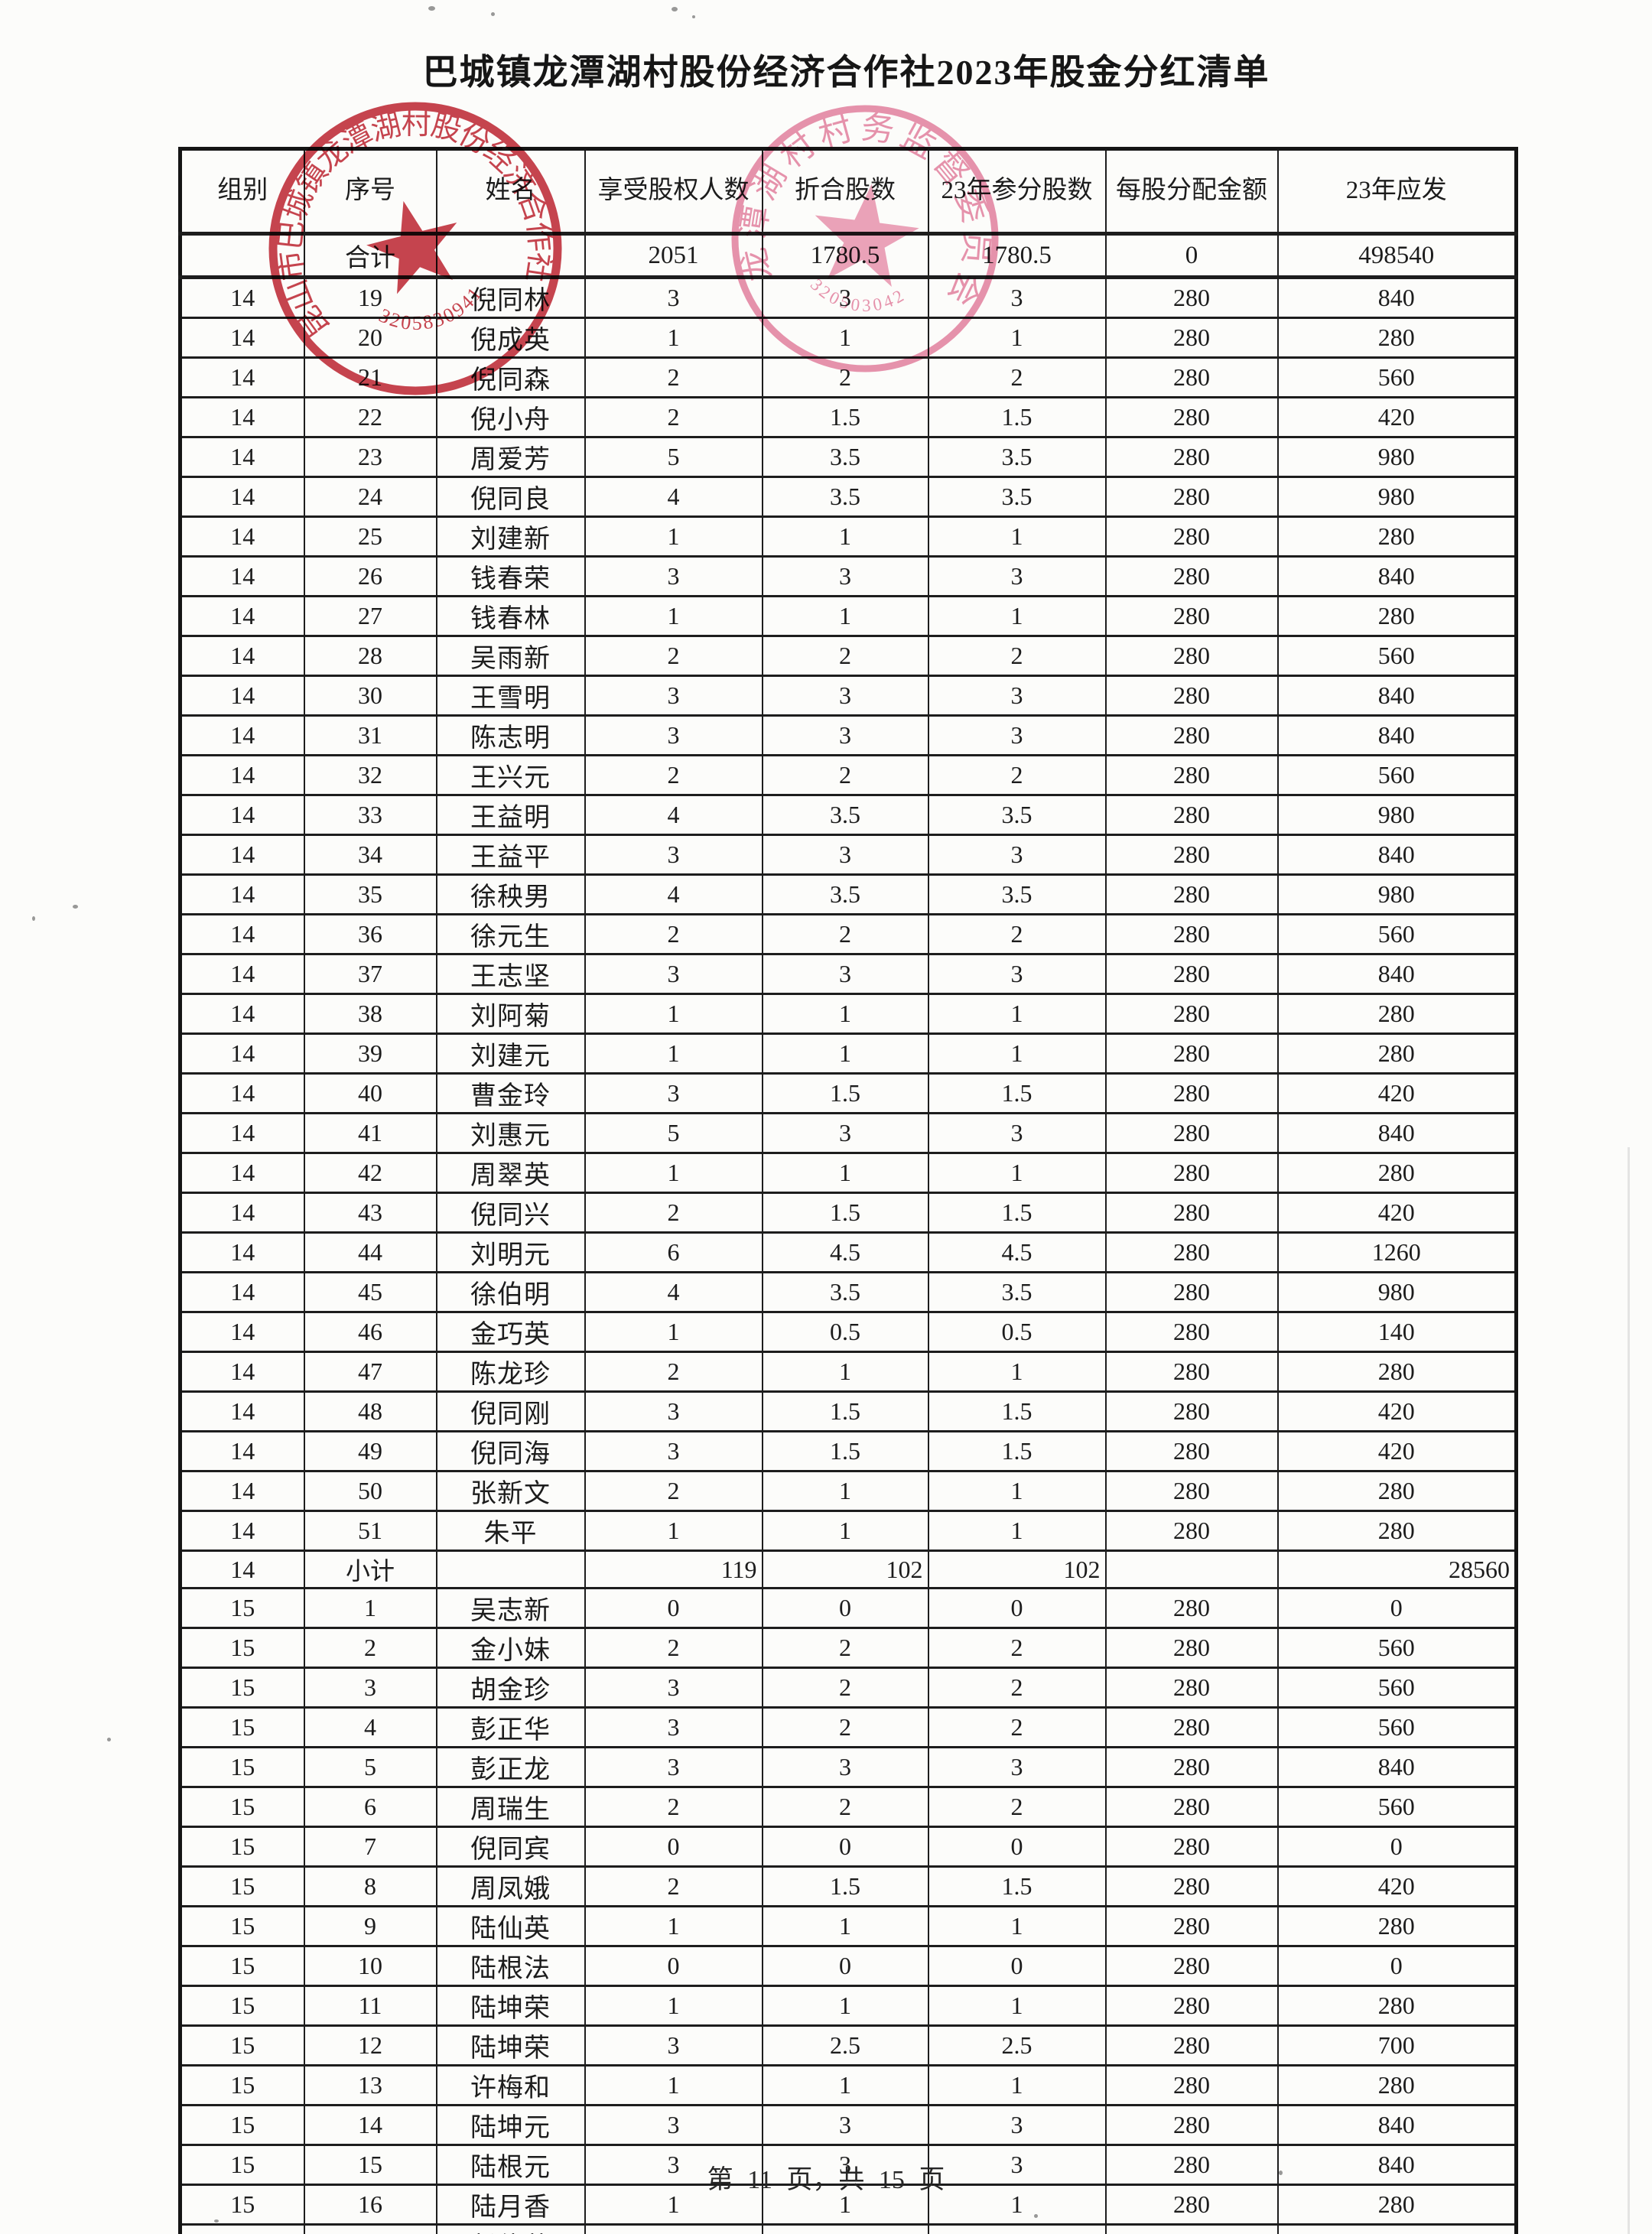 This screenshot has width=1652, height=2234. I want to click on cell-name: 彭正华, so click(511, 1727).